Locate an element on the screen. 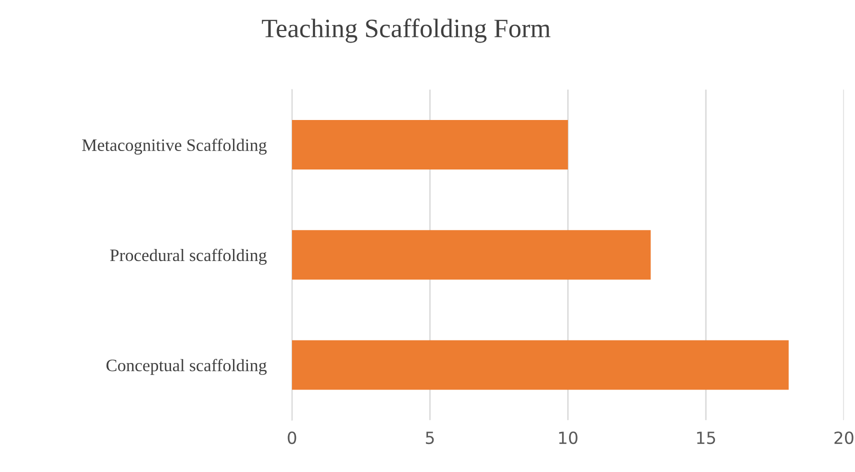 Image resolution: width=855 pixels, height=472 pixels. x-tick-label: 15 is located at coordinates (706, 438).